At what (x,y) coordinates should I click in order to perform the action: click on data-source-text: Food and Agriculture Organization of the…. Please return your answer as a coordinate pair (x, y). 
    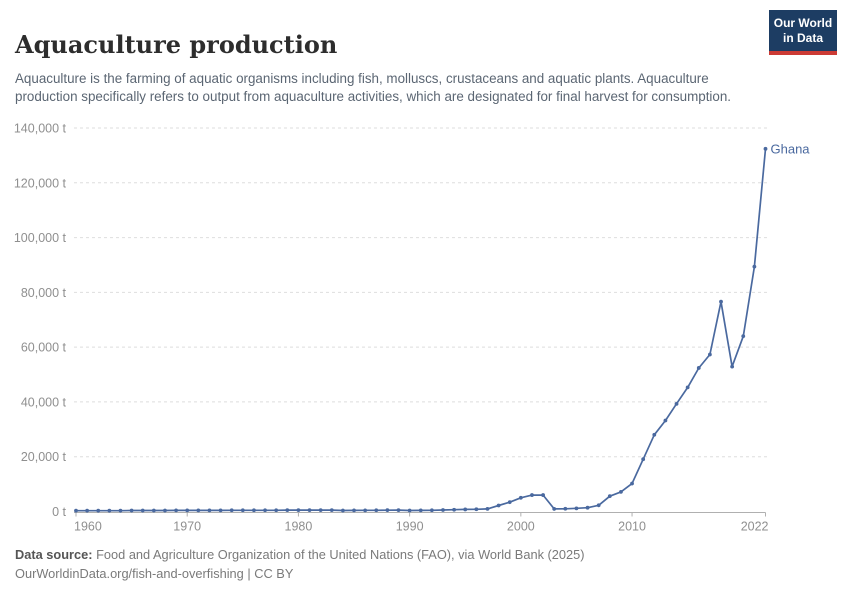
    Looking at the image, I should click on (340, 554).